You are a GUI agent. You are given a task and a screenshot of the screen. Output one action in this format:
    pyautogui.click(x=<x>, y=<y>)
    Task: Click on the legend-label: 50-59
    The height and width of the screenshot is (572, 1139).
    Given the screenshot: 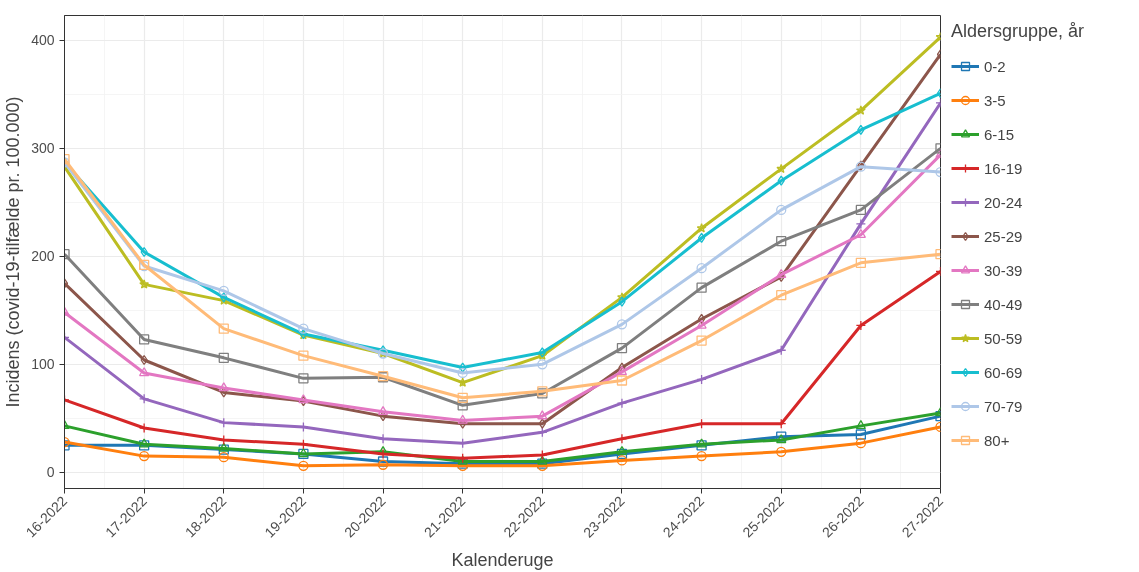 What is the action you would take?
    pyautogui.click(x=1003, y=338)
    